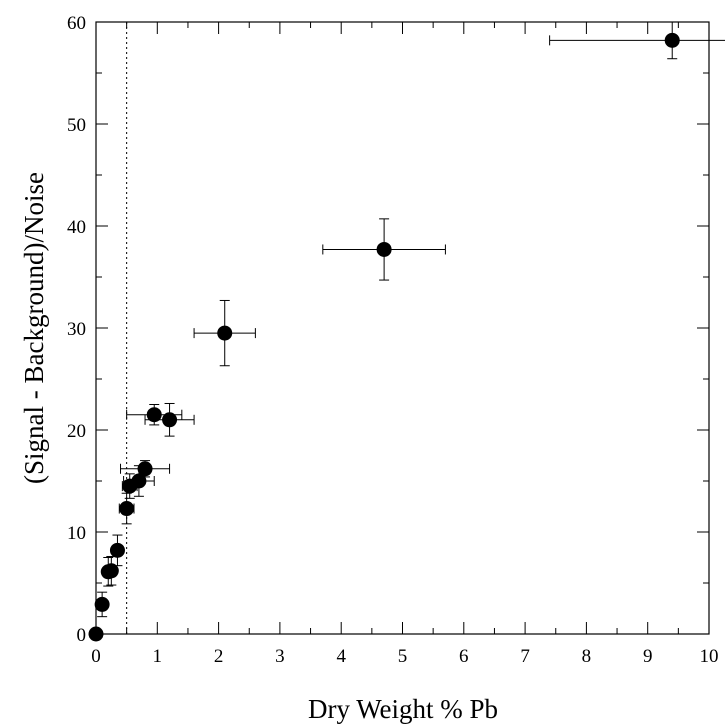 The width and height of the screenshot is (725, 728). I want to click on x-tick-label: 6, so click(464, 656).